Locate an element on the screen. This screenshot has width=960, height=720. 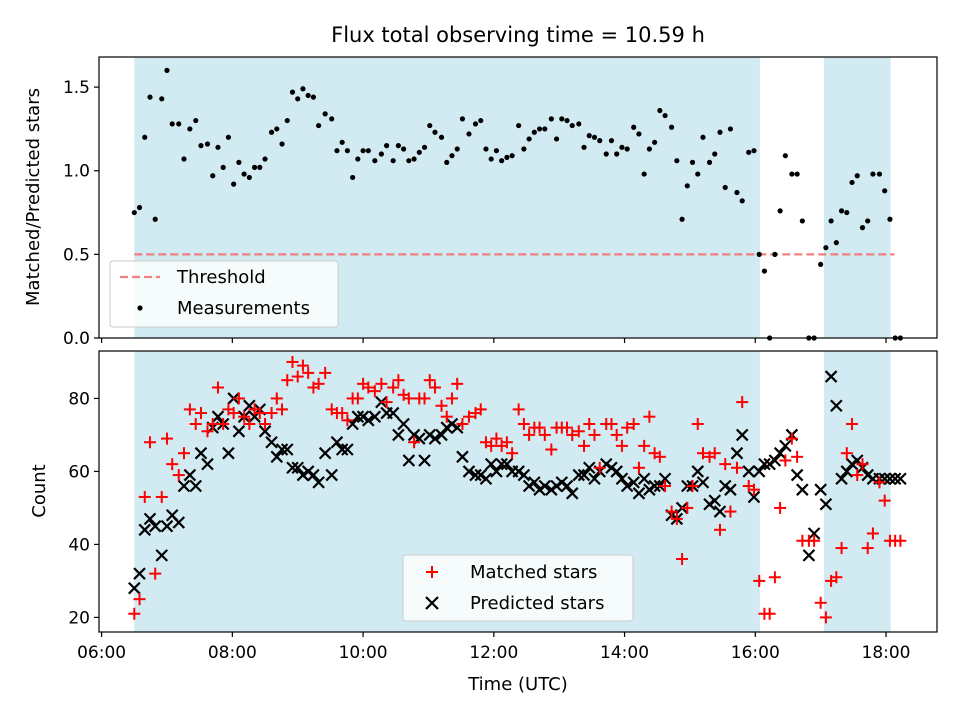
x-tick-label: 14:00 is located at coordinates (624, 653).